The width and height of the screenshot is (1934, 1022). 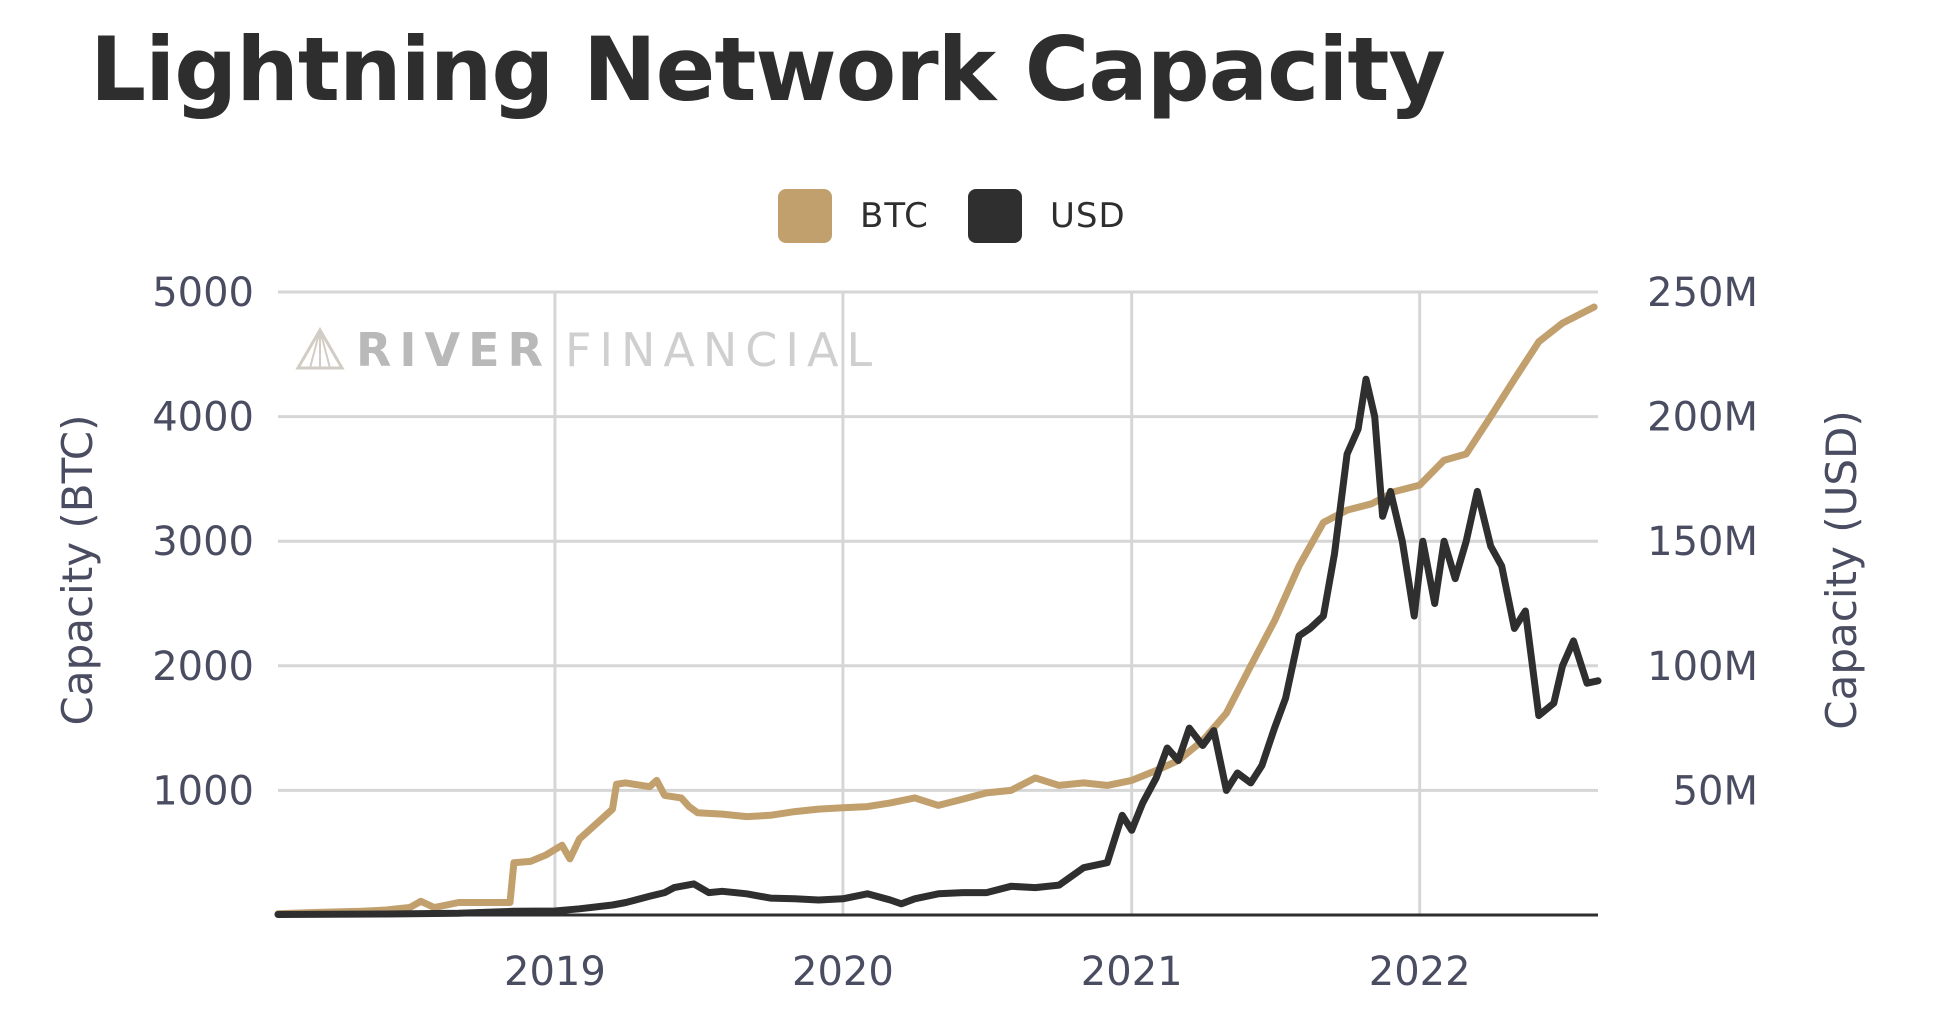 I want to click on x-tick-label: 2022, so click(x=1420, y=972).